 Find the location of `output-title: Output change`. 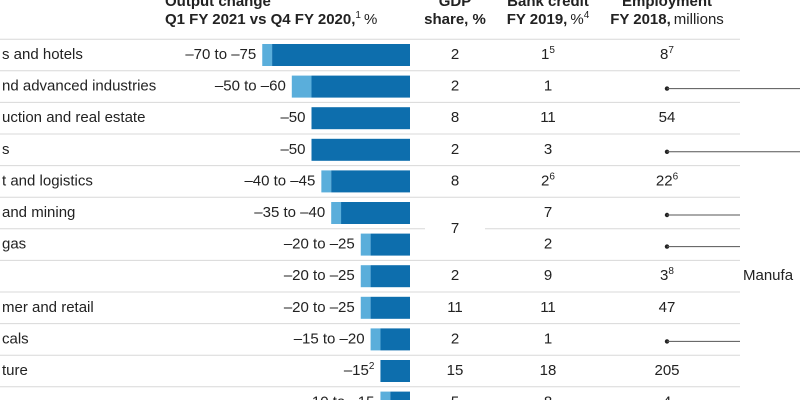

output-title: Output change is located at coordinates (218, 5).